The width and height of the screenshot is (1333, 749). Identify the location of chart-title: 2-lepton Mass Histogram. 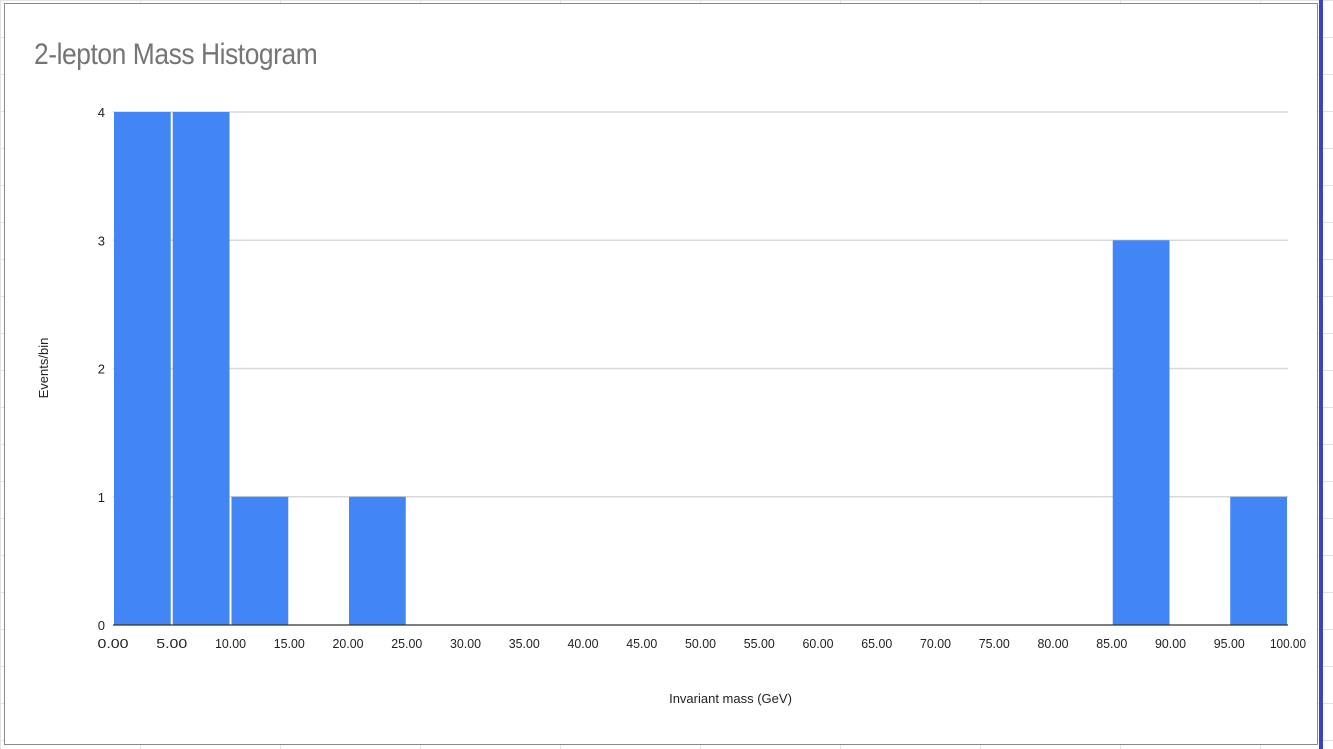
(176, 54).